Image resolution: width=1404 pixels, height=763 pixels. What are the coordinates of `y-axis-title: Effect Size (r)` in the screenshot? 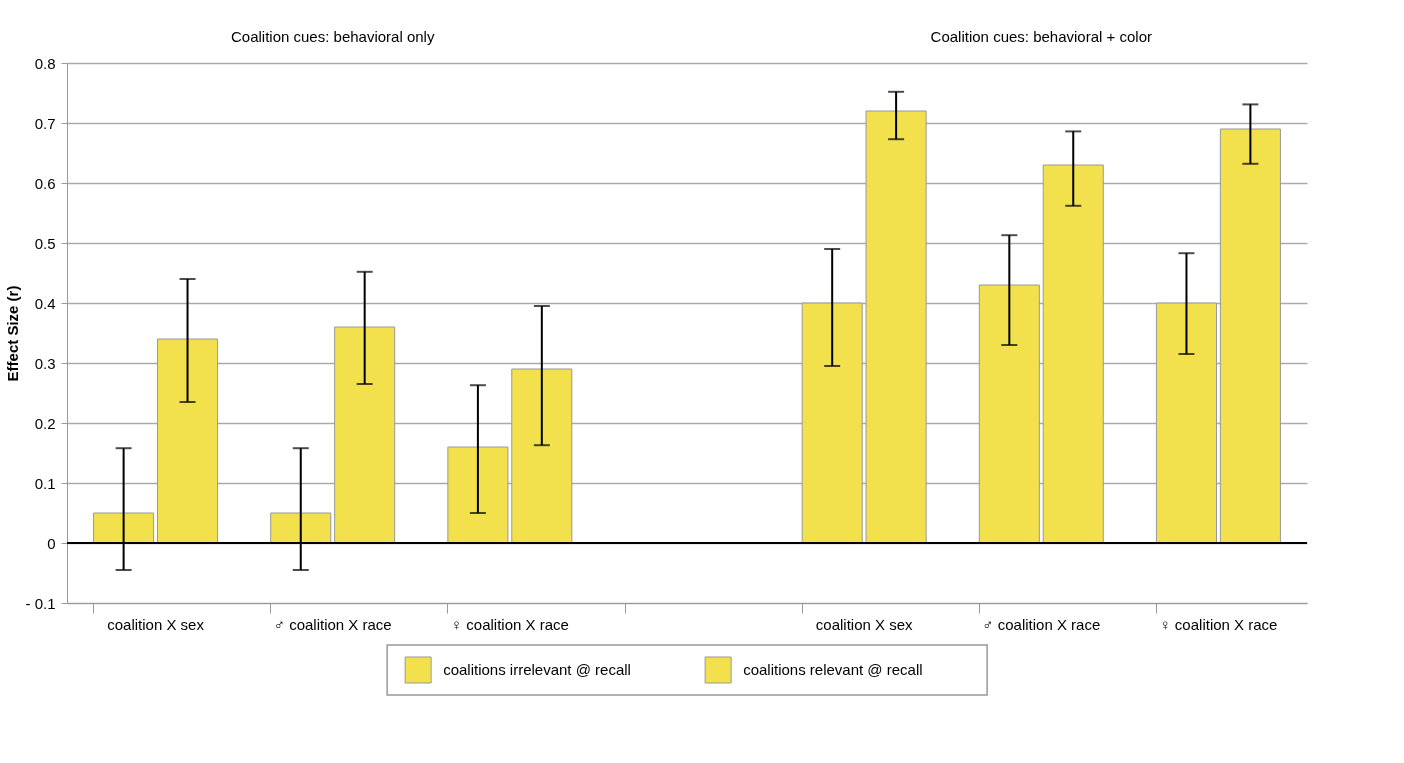 It's located at (13, 333).